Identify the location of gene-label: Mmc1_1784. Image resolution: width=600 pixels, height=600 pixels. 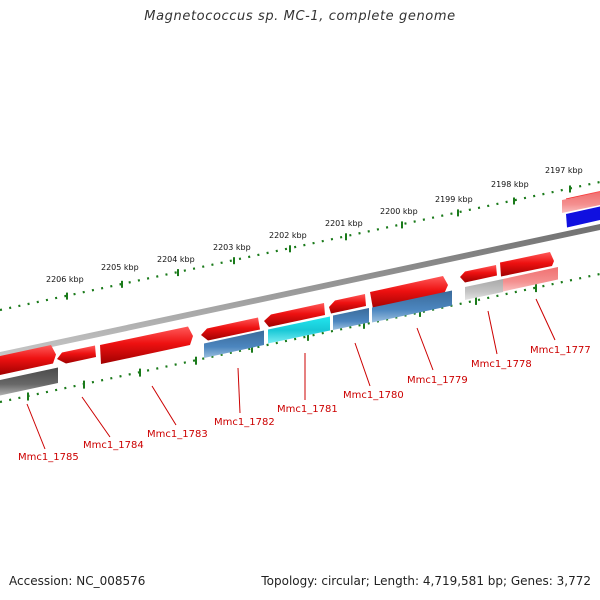
(113, 445).